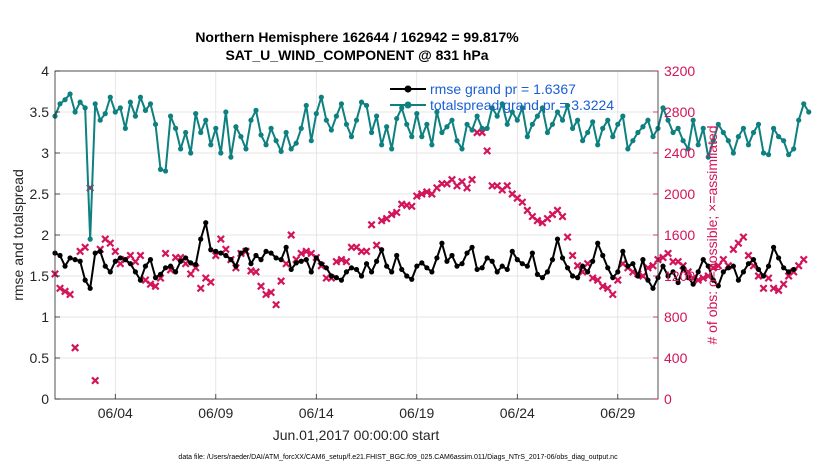  Describe the element at coordinates (40, 194) in the screenshot. I see `y-tick-label: 2.5` at that location.